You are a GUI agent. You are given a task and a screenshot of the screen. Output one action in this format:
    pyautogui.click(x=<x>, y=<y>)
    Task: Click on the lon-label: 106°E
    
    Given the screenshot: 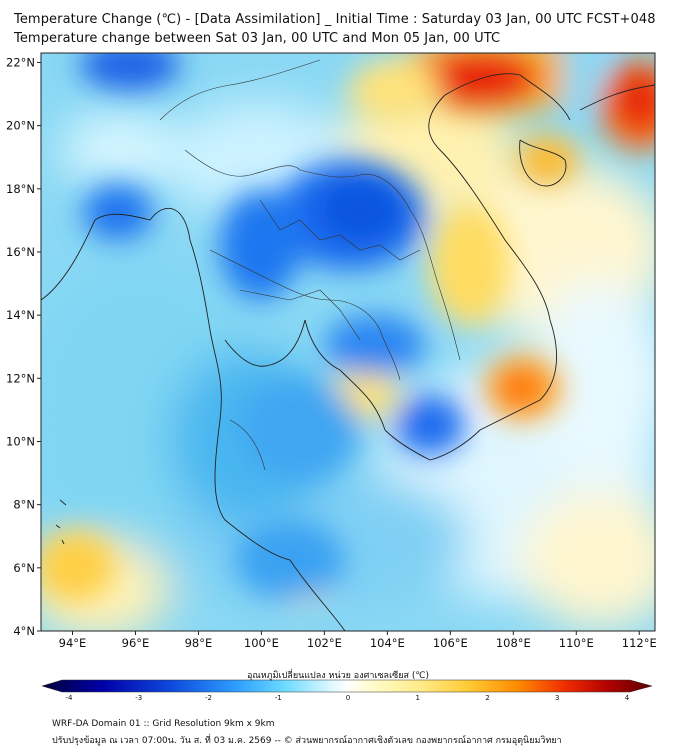 What is the action you would take?
    pyautogui.click(x=450, y=643)
    